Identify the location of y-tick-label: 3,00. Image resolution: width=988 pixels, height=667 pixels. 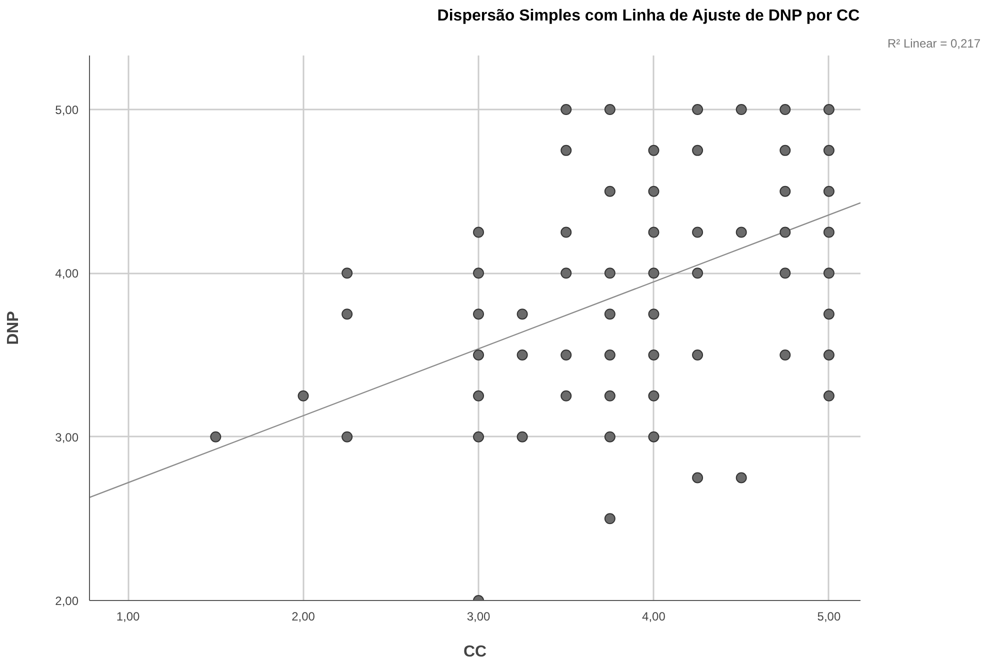
(67, 437).